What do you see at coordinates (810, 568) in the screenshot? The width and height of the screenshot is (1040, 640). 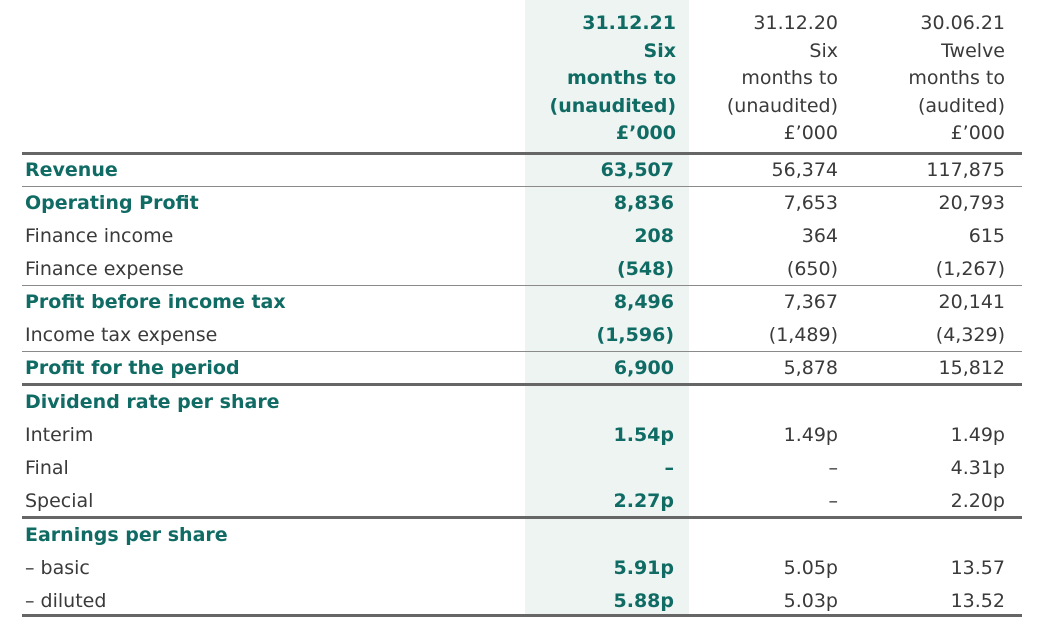 I see `value-prior: 5.05p` at bounding box center [810, 568].